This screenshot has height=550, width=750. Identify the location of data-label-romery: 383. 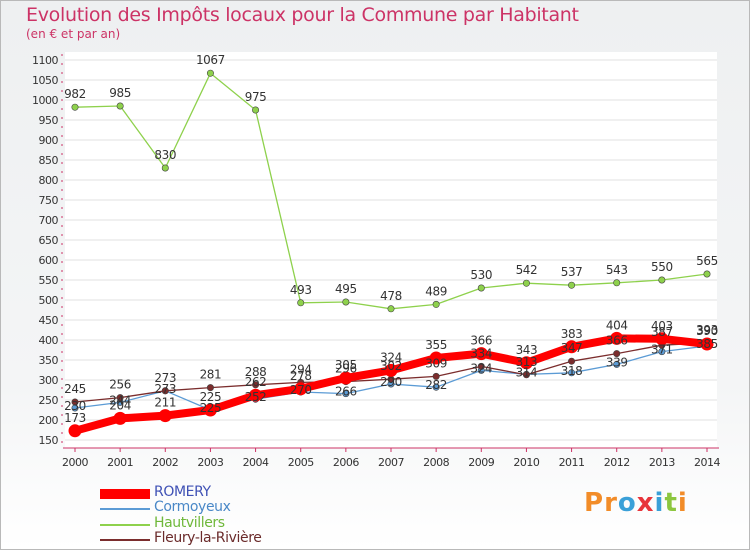
(572, 334).